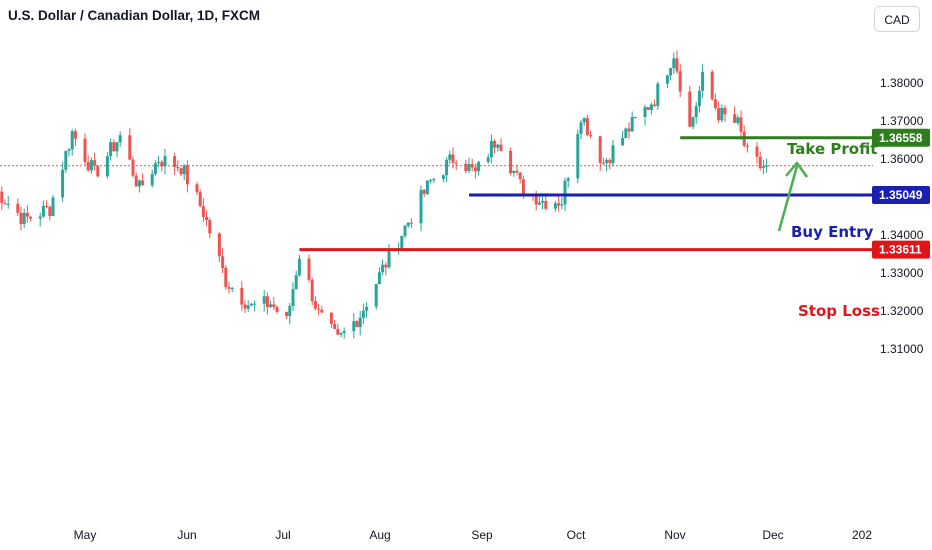  Describe the element at coordinates (902, 273) in the screenshot. I see `y-tick-label: 1.33000` at that location.